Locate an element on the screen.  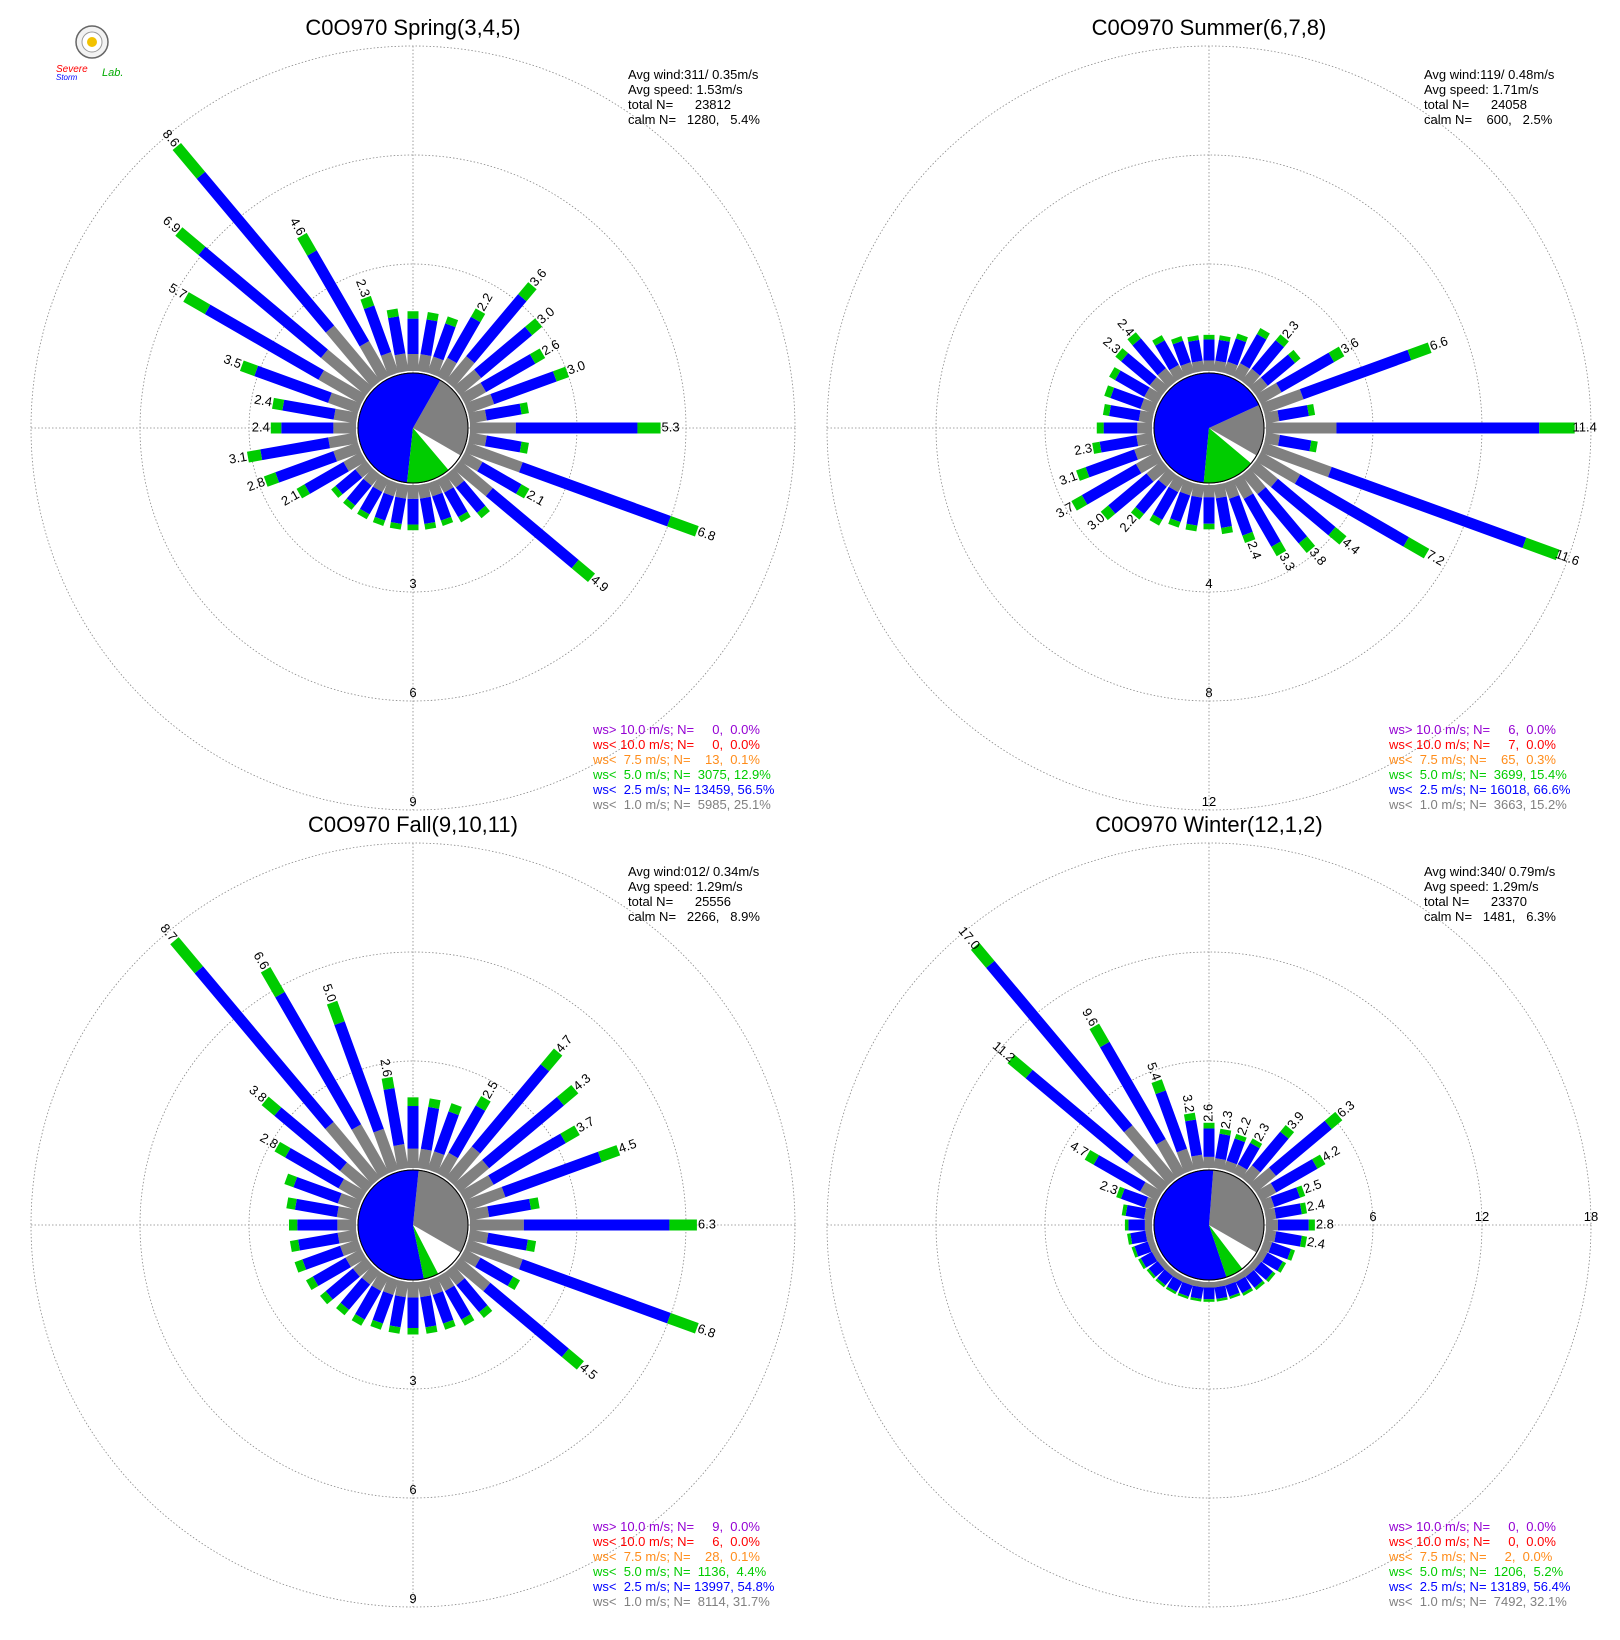
legend-entry: ws< 7.5 m/s; N= 2, 0.0% is located at coordinates (1470, 1556).